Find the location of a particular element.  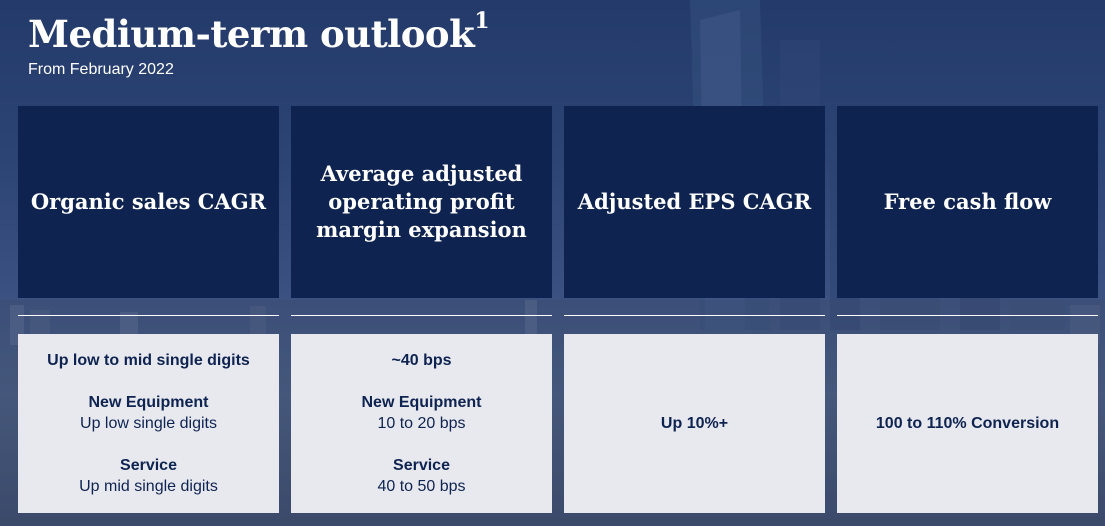

page-subtitle: From February 2022 is located at coordinates (101, 69).